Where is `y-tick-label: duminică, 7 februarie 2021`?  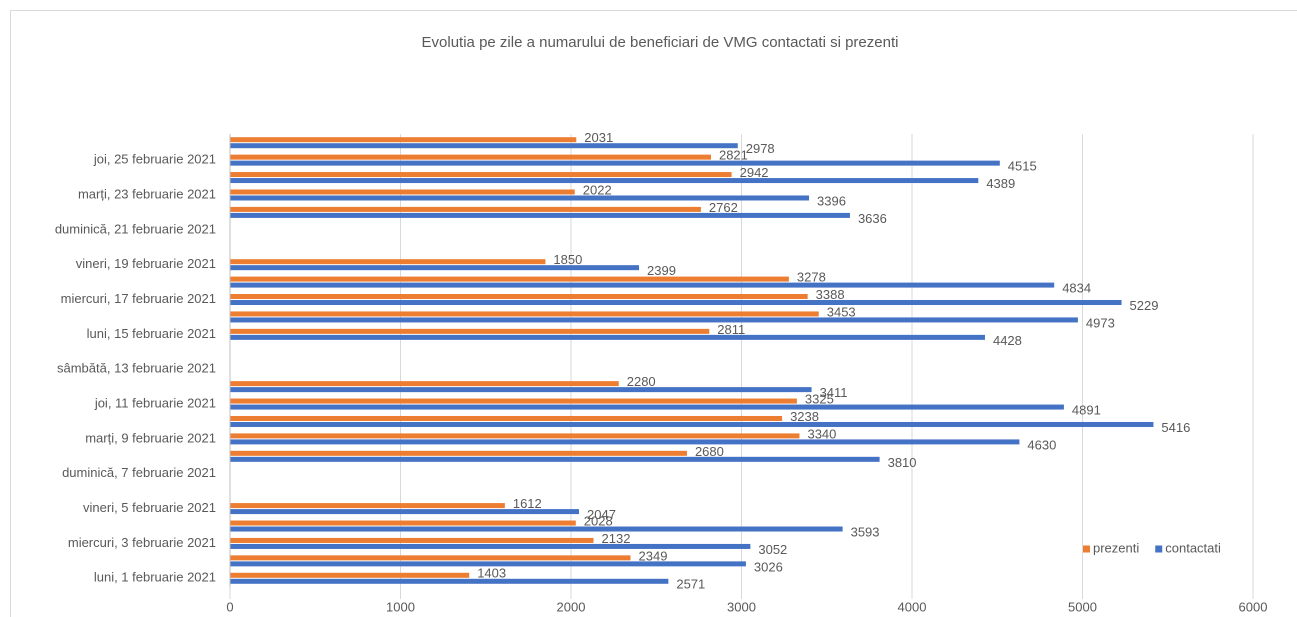 y-tick-label: duminică, 7 februarie 2021 is located at coordinates (139, 472).